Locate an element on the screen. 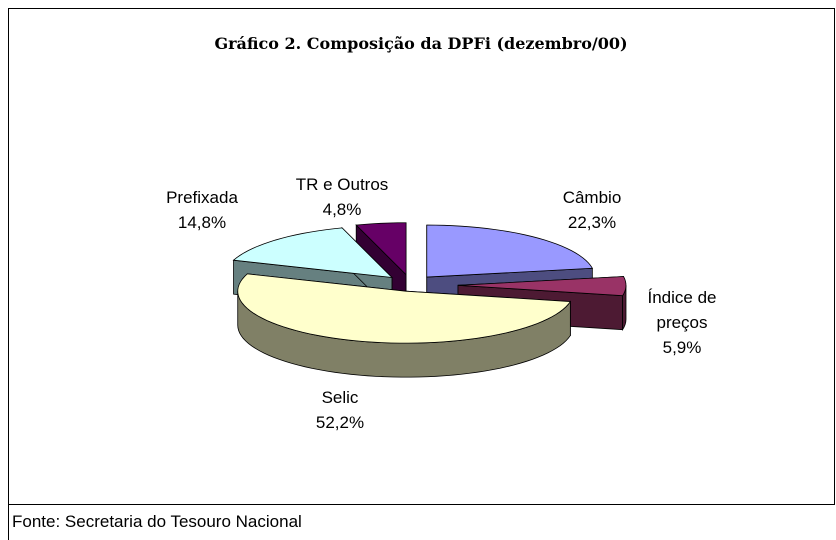 The image size is (836, 540). slice-name: Prefixada is located at coordinates (202, 197).